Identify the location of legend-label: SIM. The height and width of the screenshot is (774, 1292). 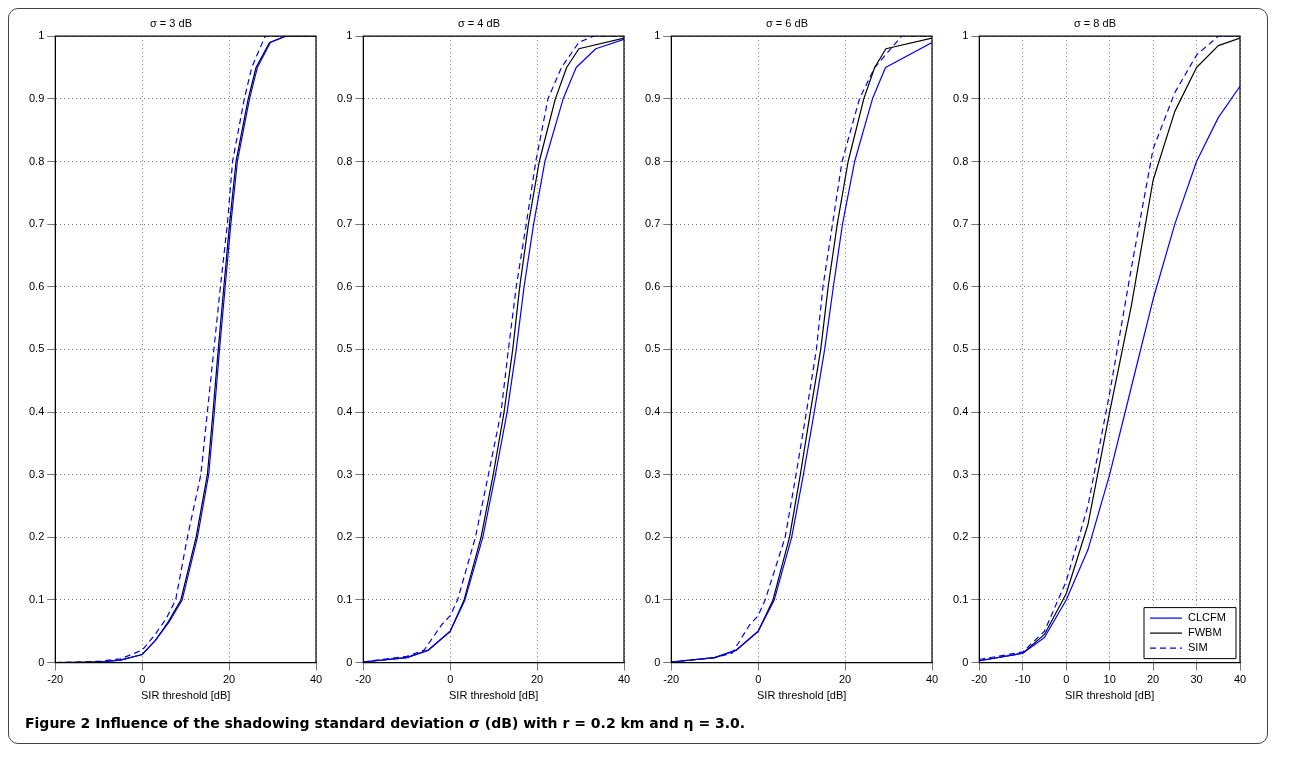
(1198, 647).